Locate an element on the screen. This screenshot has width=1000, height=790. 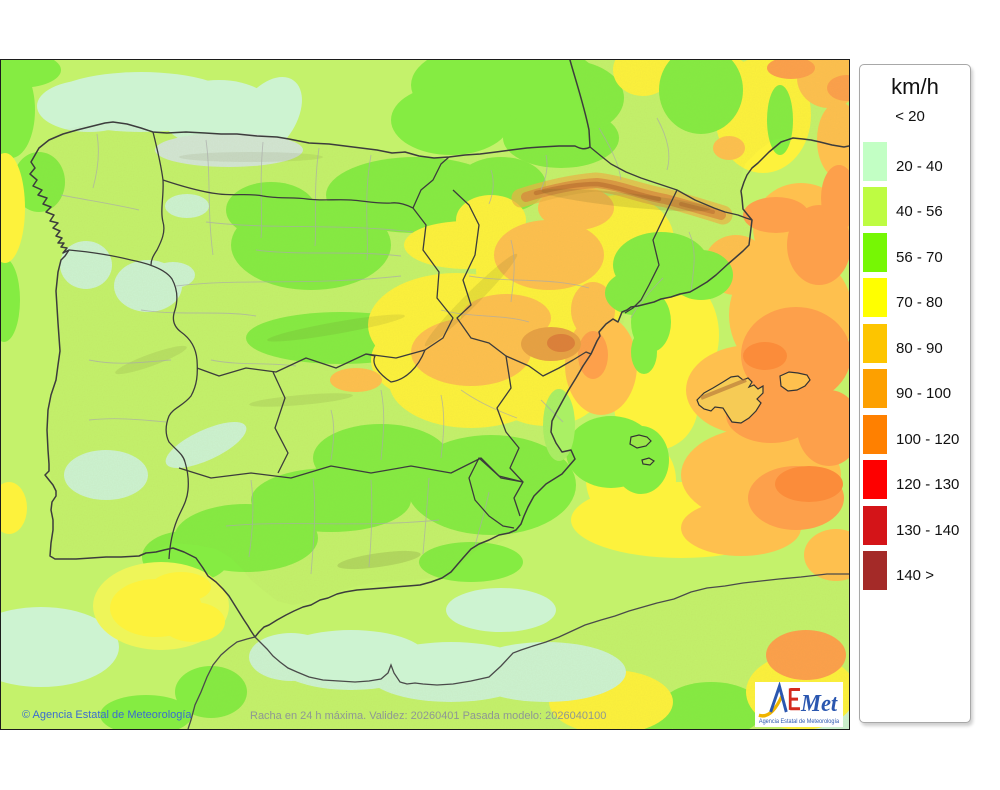
svg-text:Agencia Estatal de Meteorologí: Agencia Estatal de Meteorología is located at coordinates (799, 721).